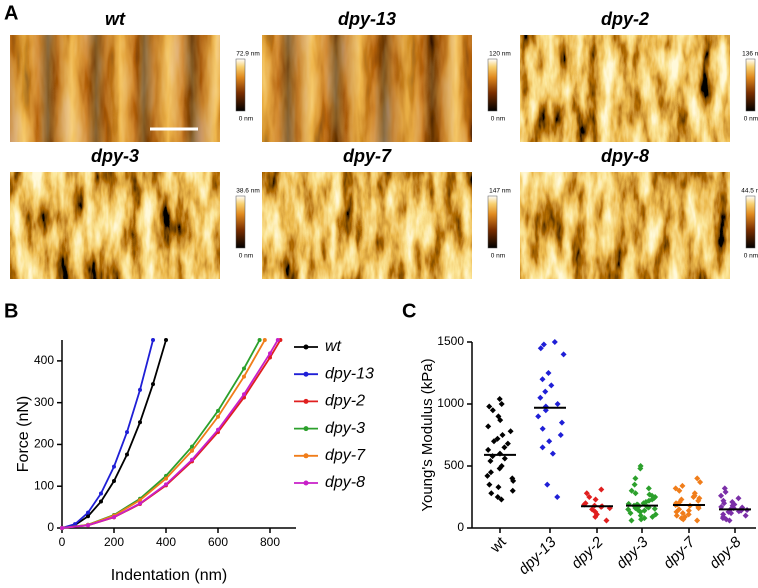 The image size is (758, 588). I want to click on y-tick-label: 300, so click(44, 402).